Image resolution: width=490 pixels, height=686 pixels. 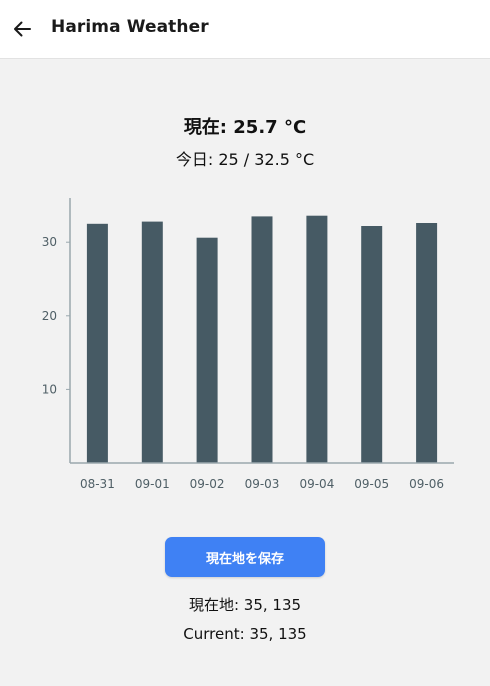 I want to click on x-tick-label: 09-06, so click(x=426, y=484).